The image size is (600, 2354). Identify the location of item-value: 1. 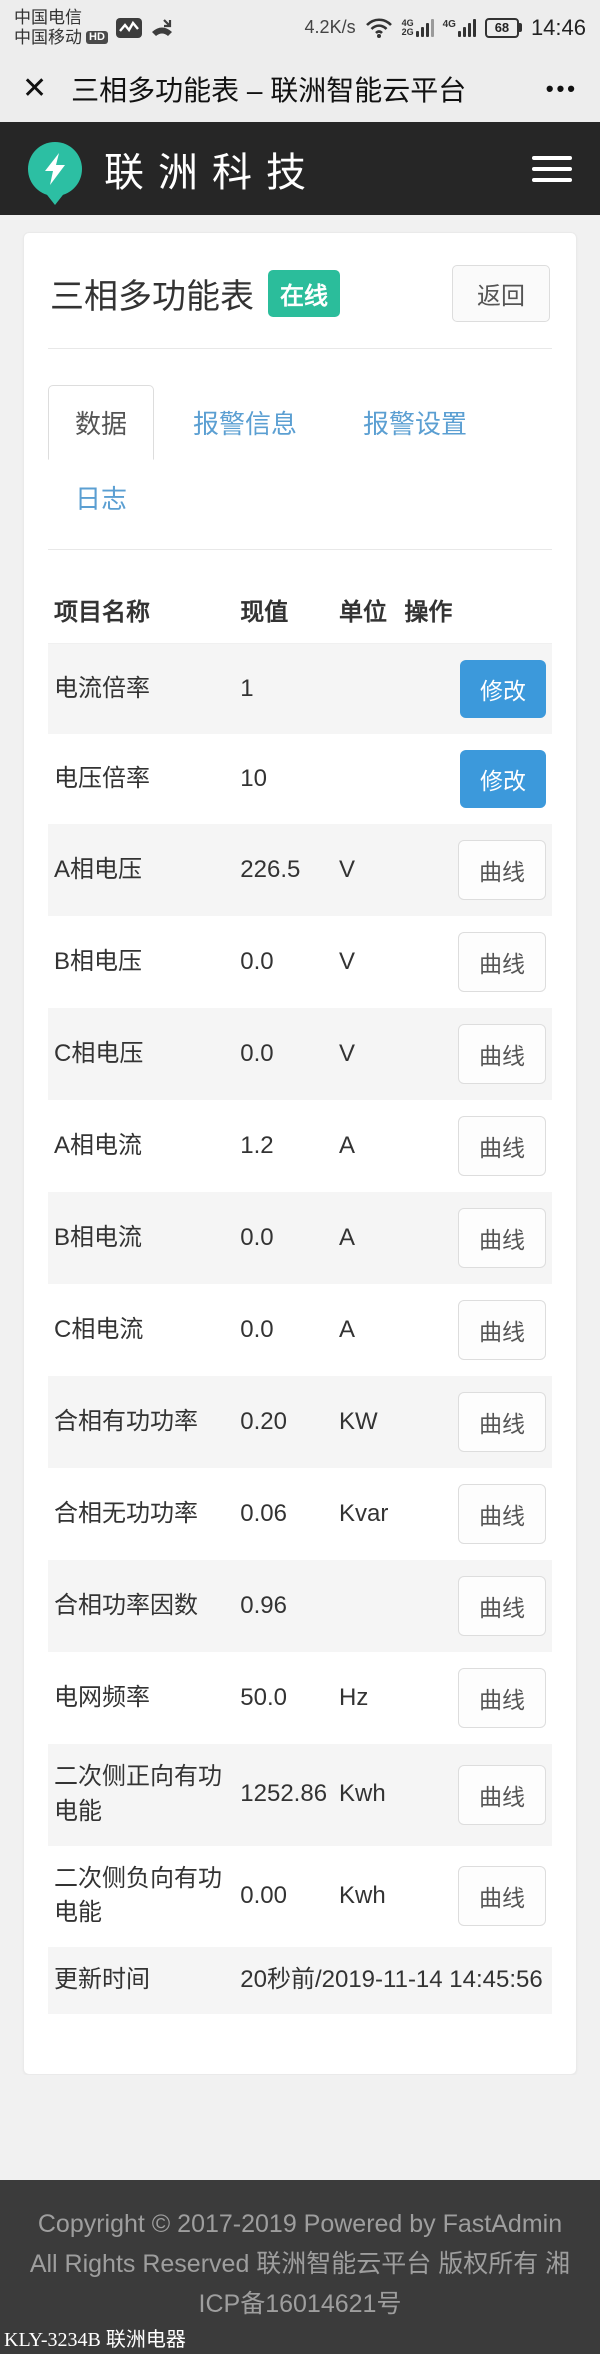
(247, 688).